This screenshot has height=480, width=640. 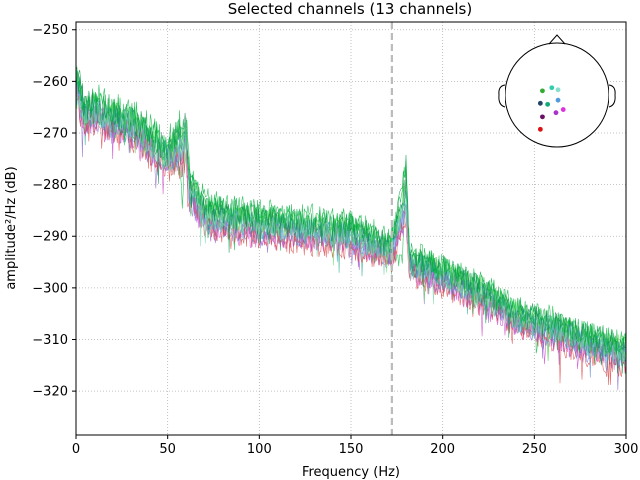 I want to click on x-tick-label: 200, so click(x=442, y=449).